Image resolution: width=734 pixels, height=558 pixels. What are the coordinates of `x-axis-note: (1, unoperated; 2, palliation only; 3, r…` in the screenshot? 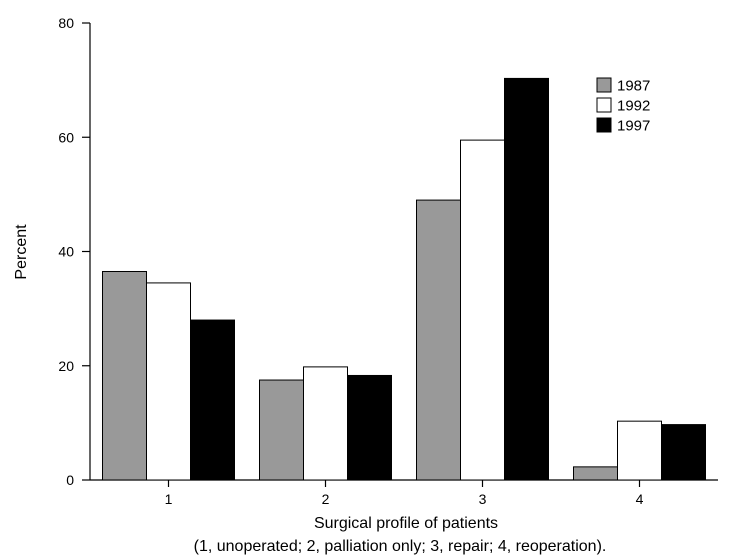 It's located at (400, 546).